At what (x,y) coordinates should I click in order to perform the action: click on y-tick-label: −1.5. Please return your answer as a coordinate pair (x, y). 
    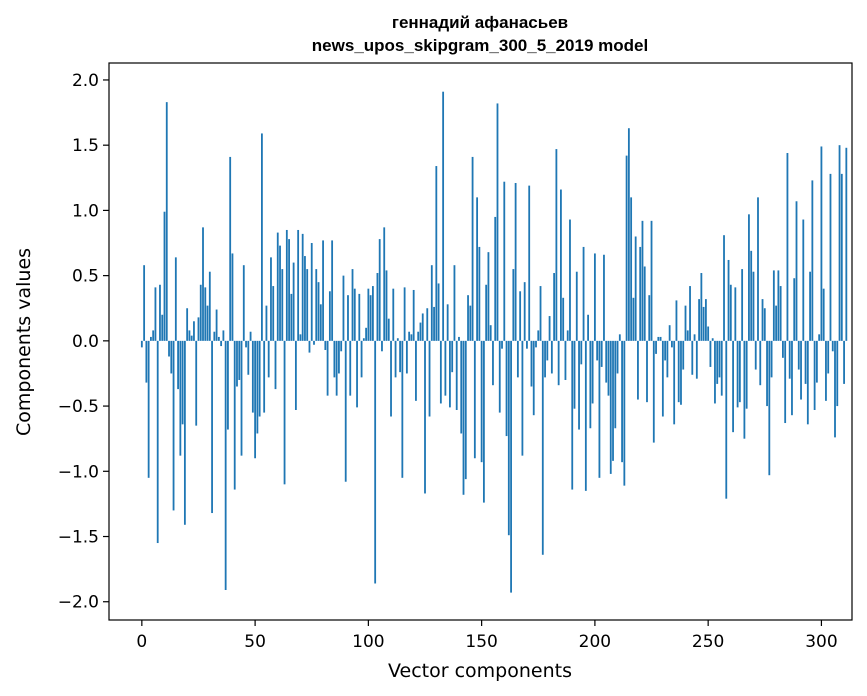
    Looking at the image, I should click on (78, 538).